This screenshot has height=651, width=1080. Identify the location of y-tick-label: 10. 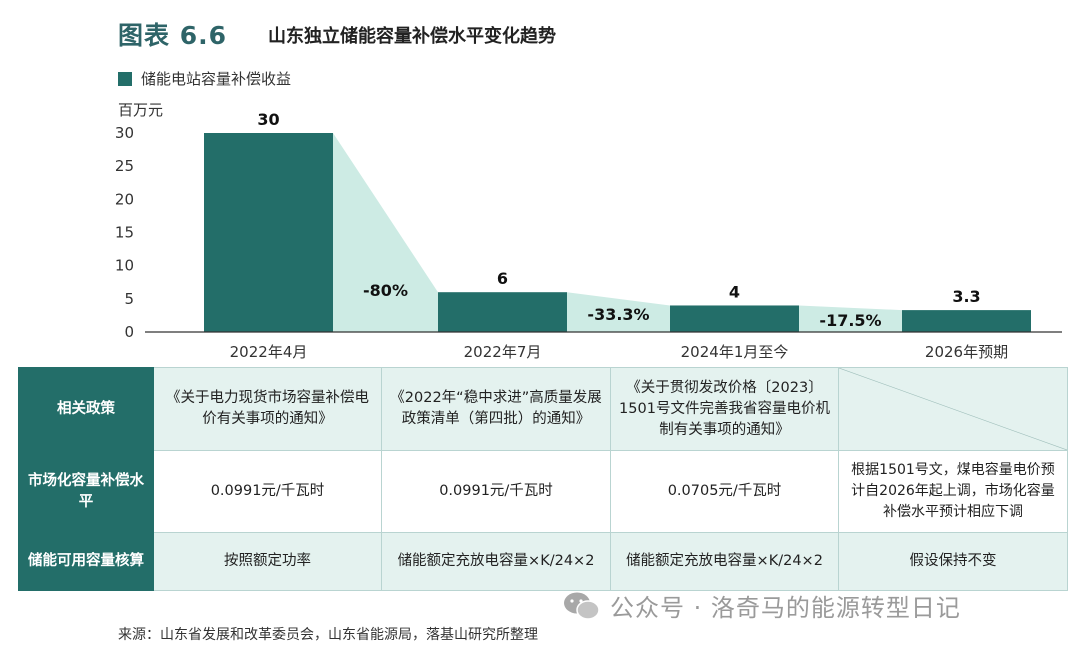
(124, 266).